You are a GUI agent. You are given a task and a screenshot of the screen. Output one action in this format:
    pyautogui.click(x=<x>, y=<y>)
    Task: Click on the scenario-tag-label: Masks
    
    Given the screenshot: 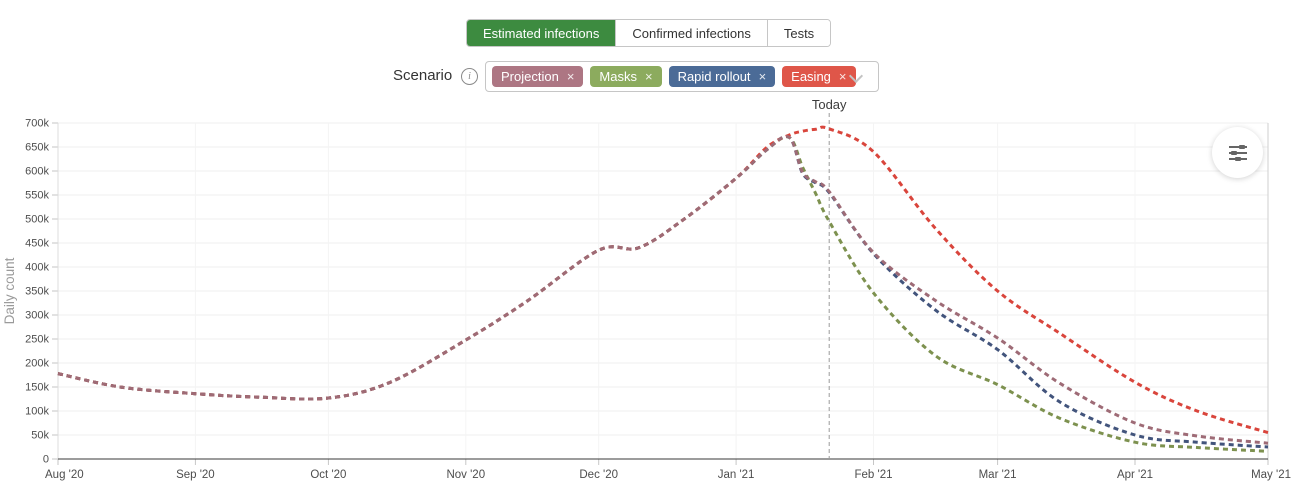 What is the action you would take?
    pyautogui.click(x=618, y=76)
    